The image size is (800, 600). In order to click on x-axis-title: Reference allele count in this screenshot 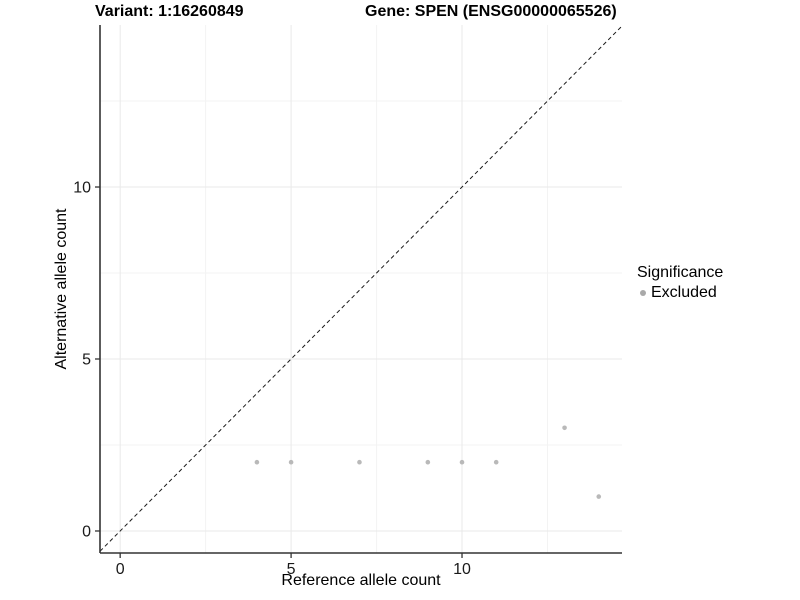, I will do `click(361, 580)`.